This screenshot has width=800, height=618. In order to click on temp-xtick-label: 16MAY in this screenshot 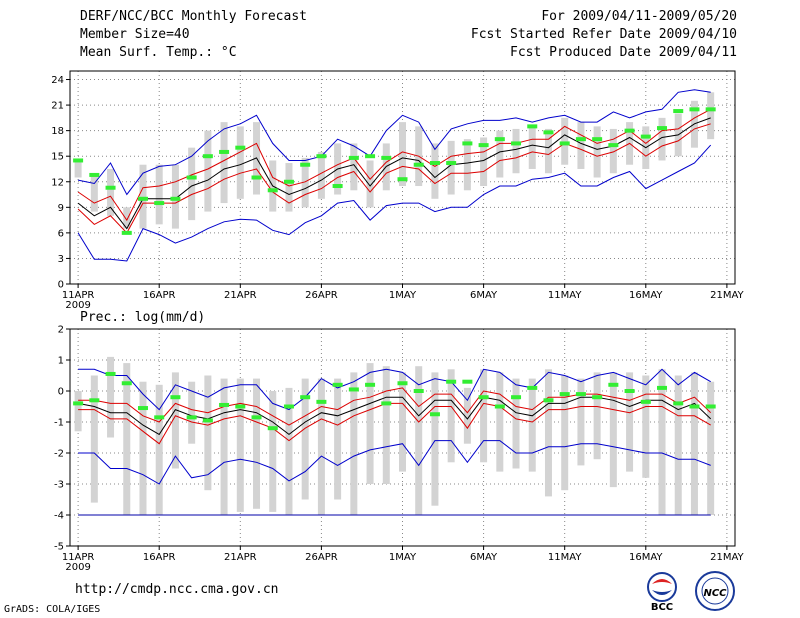, I will do `click(646, 295)`.